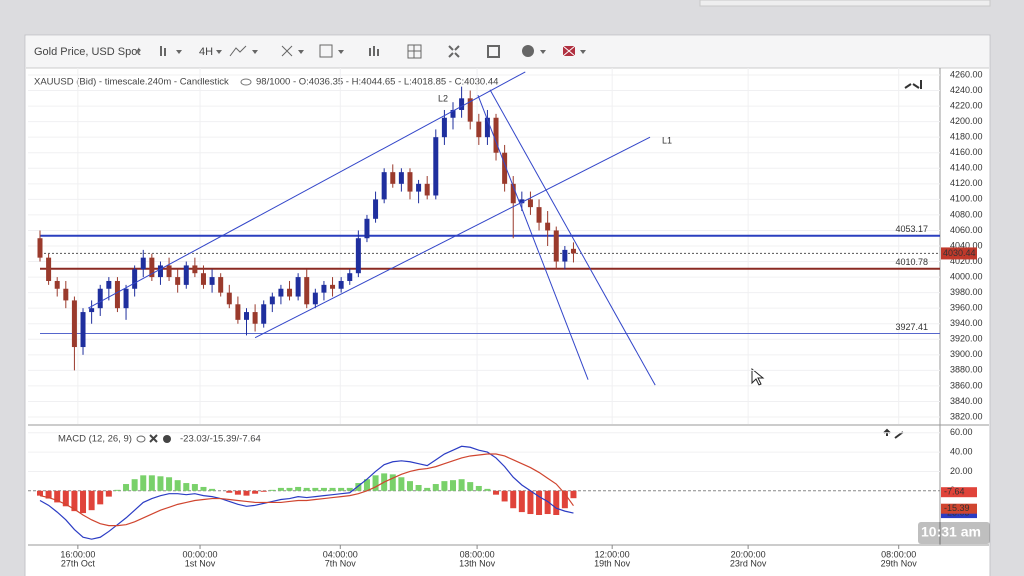 The image size is (1024, 576). What do you see at coordinates (966, 137) in the screenshot?
I see `y-tick-label: 4180.00` at bounding box center [966, 137].